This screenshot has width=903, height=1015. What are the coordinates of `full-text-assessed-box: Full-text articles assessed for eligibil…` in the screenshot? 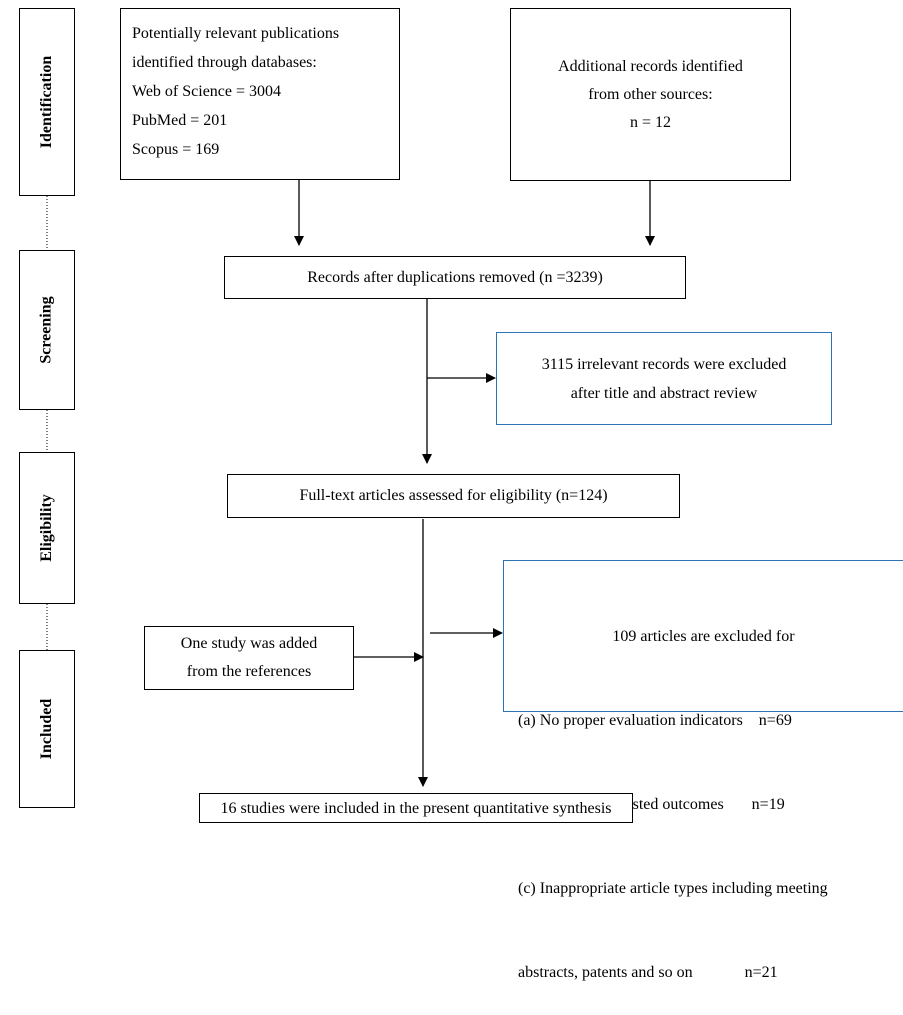 It's located at (453, 496).